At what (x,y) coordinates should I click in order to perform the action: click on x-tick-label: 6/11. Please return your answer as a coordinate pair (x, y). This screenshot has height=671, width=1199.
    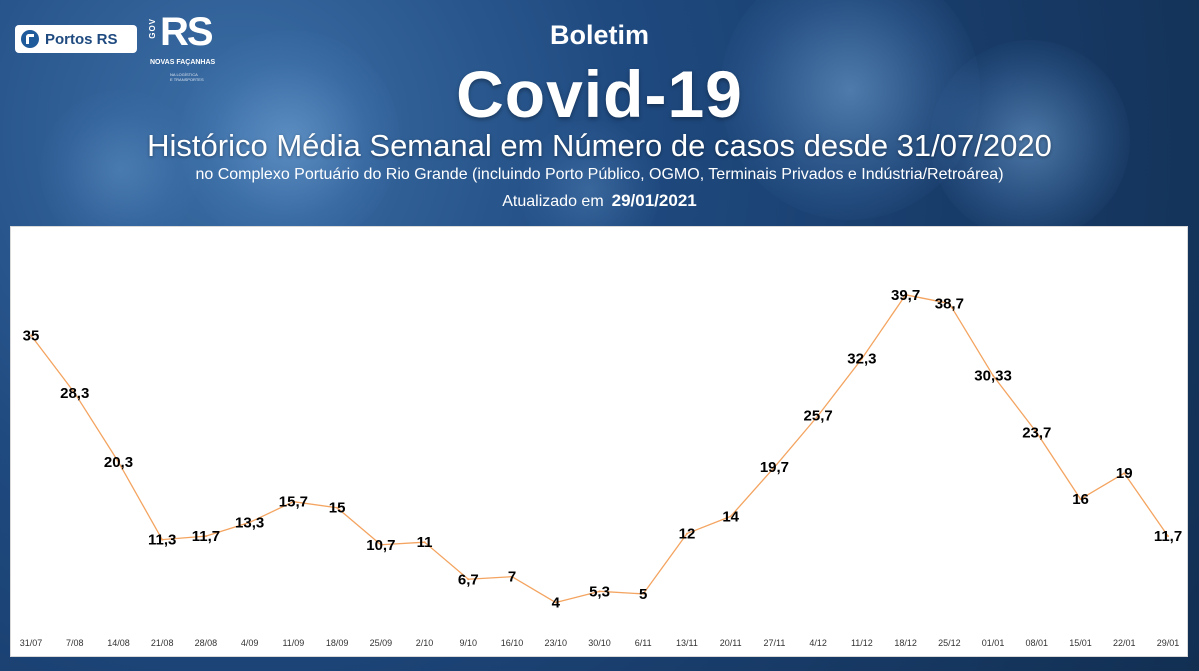
    Looking at the image, I should click on (643, 643).